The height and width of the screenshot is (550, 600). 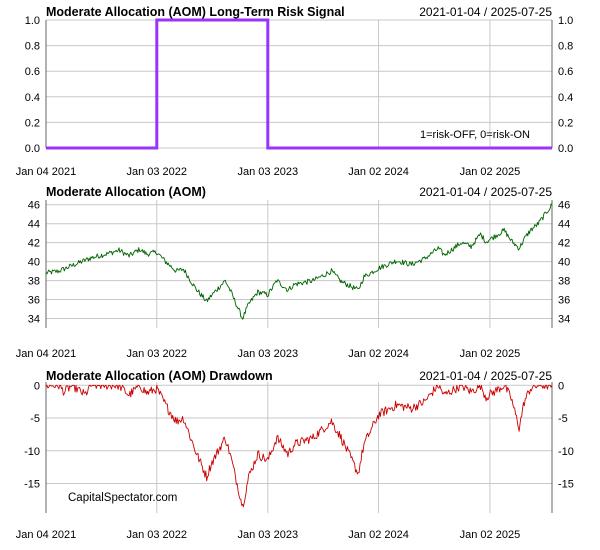 What do you see at coordinates (565, 47) in the screenshot?
I see `y-tick-label-right: 0.8` at bounding box center [565, 47].